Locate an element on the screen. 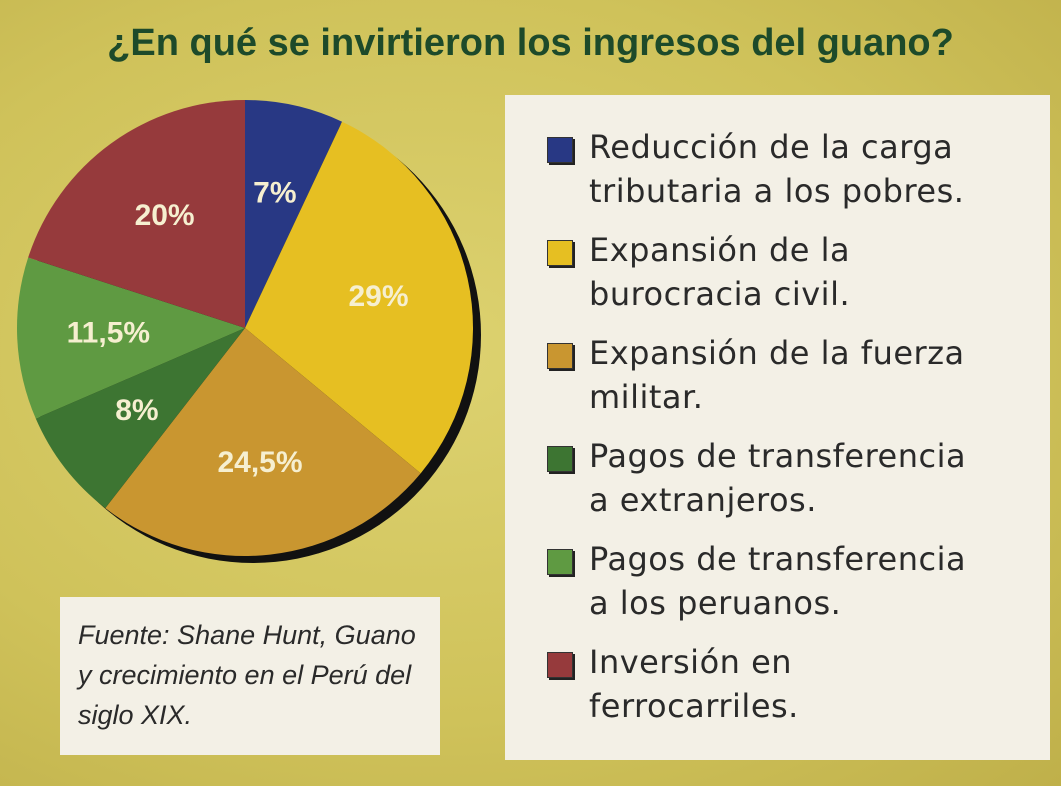 Image resolution: width=1061 pixels, height=786 pixels. legend-label: Inversión en ferrocarriles. is located at coordinates (694, 684).